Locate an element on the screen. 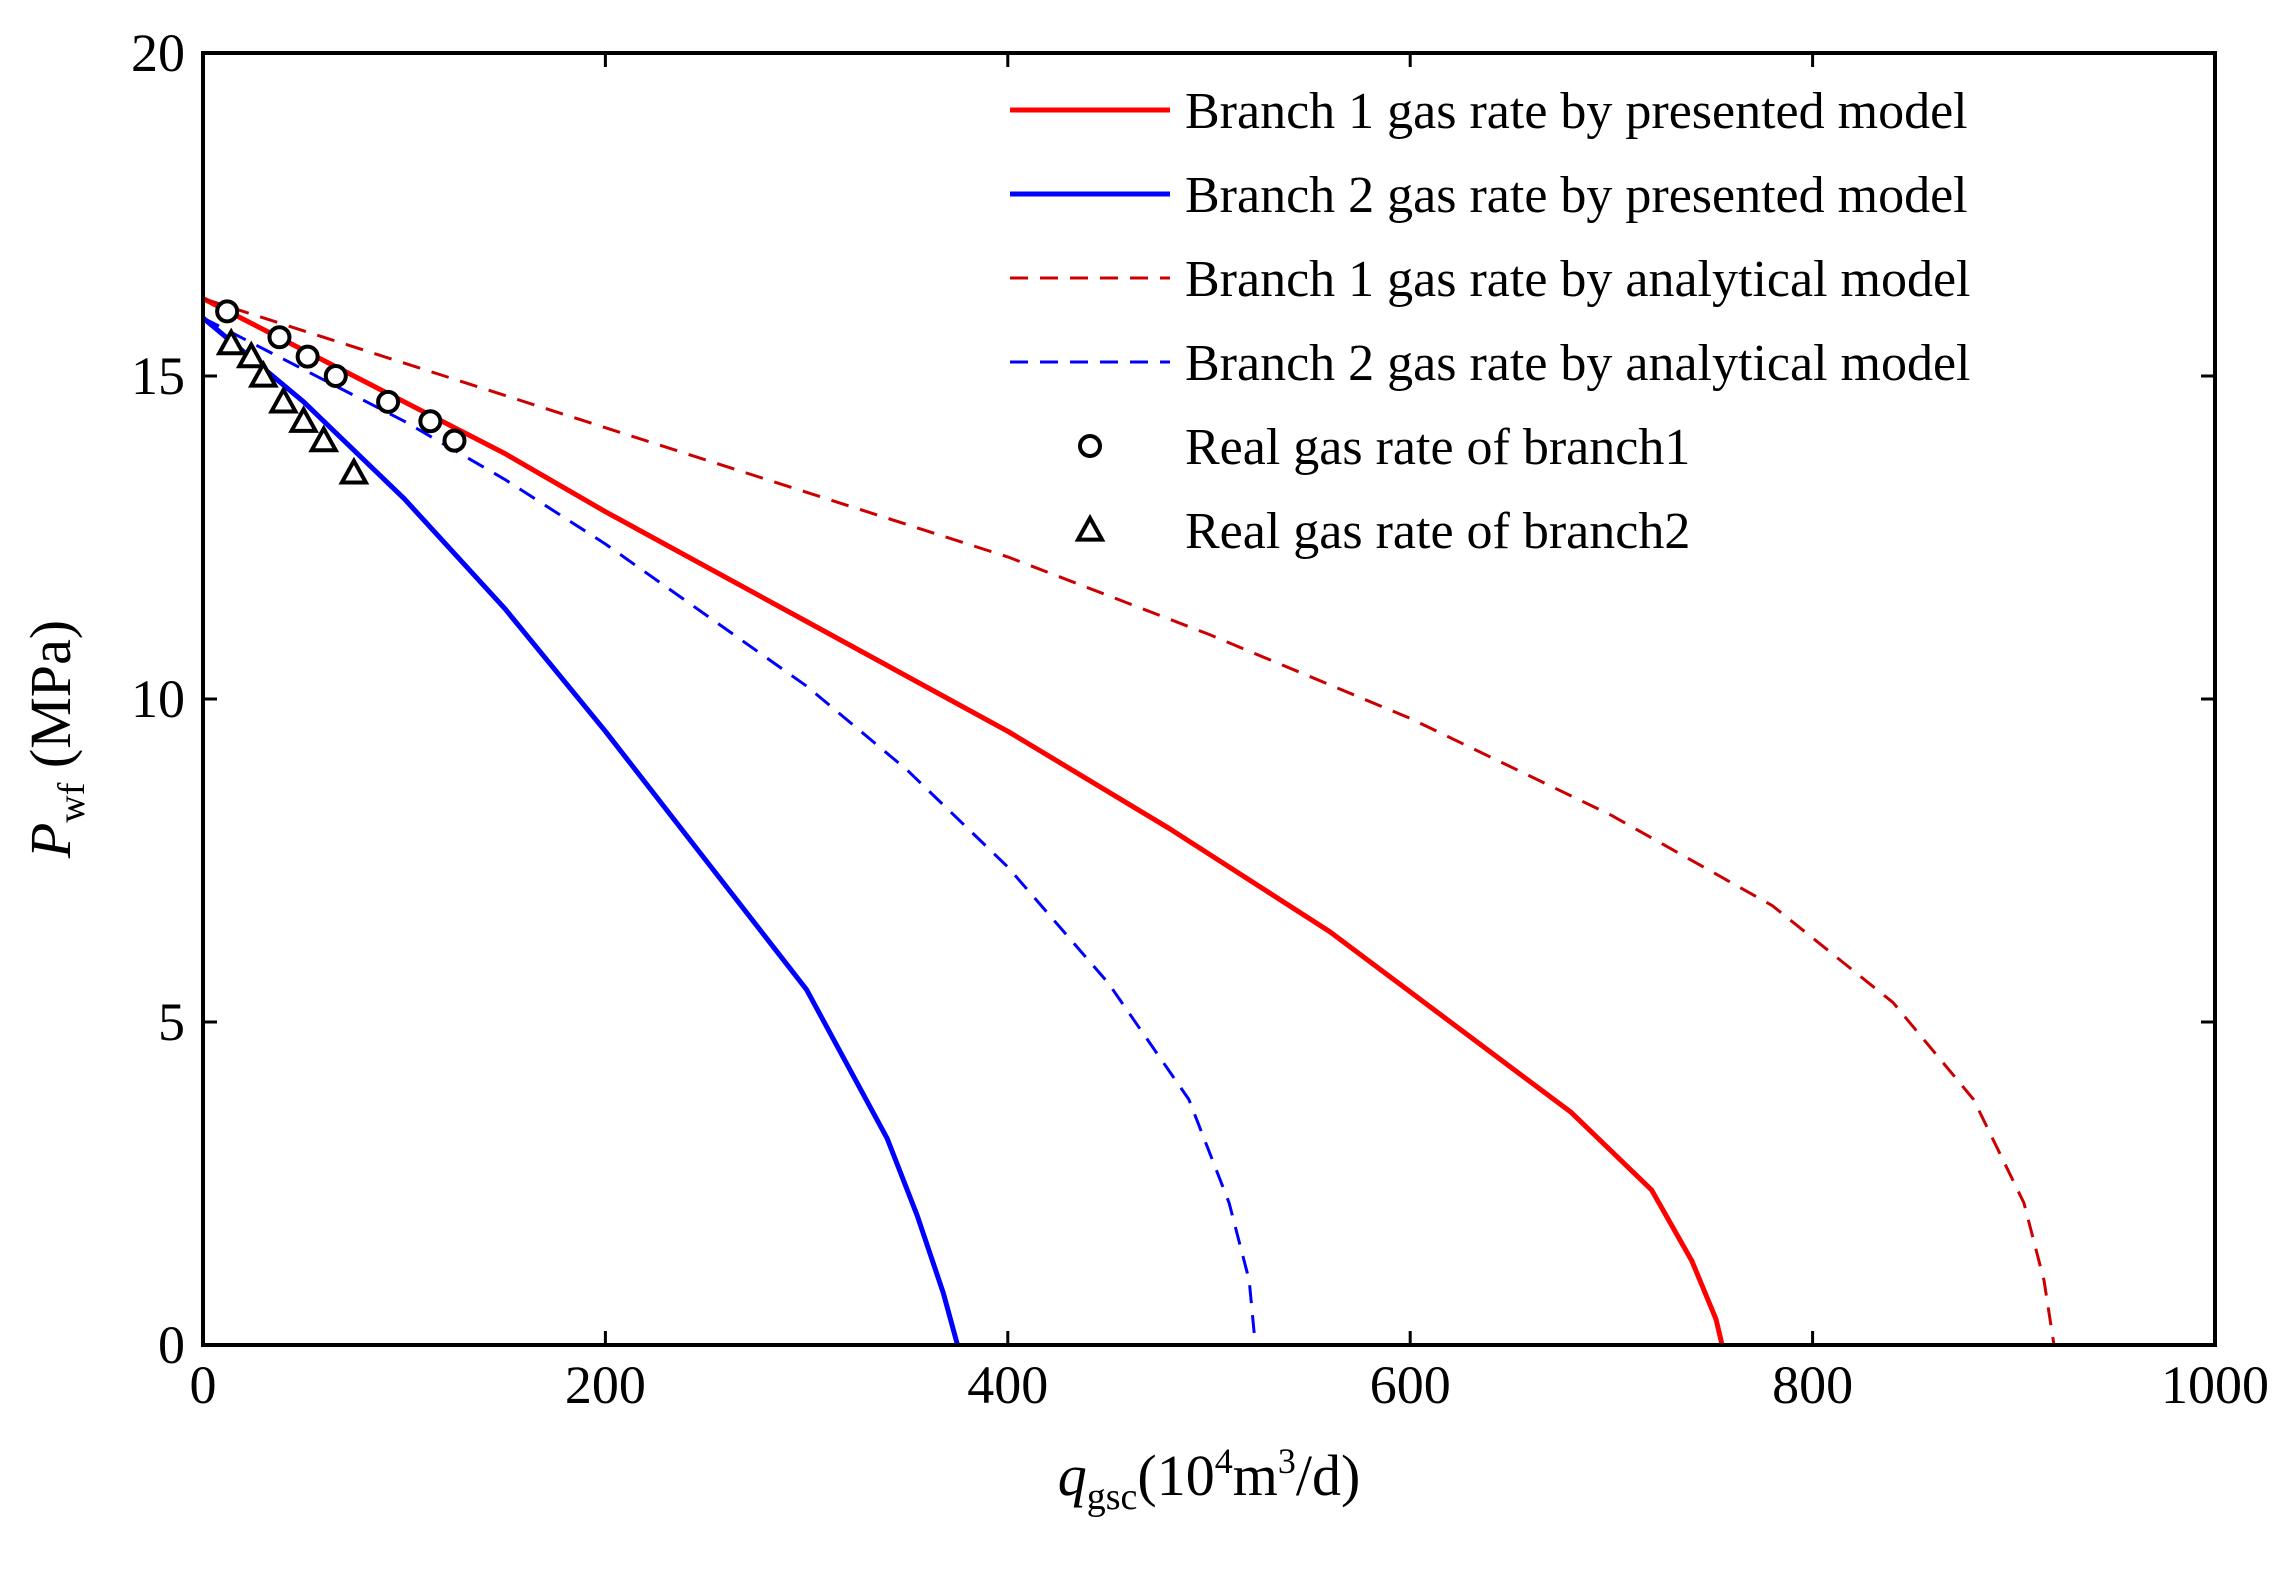 The width and height of the screenshot is (2295, 1571). y-axis-label: Pwf (MPa) is located at coordinates (55, 739).